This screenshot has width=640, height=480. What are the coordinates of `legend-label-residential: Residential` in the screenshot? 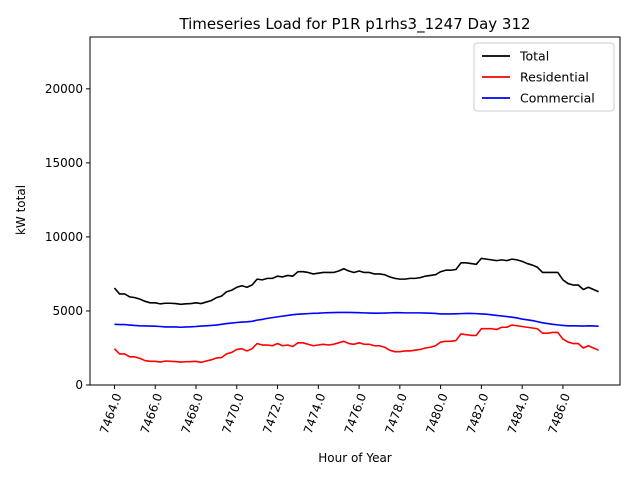 It's located at (554, 77).